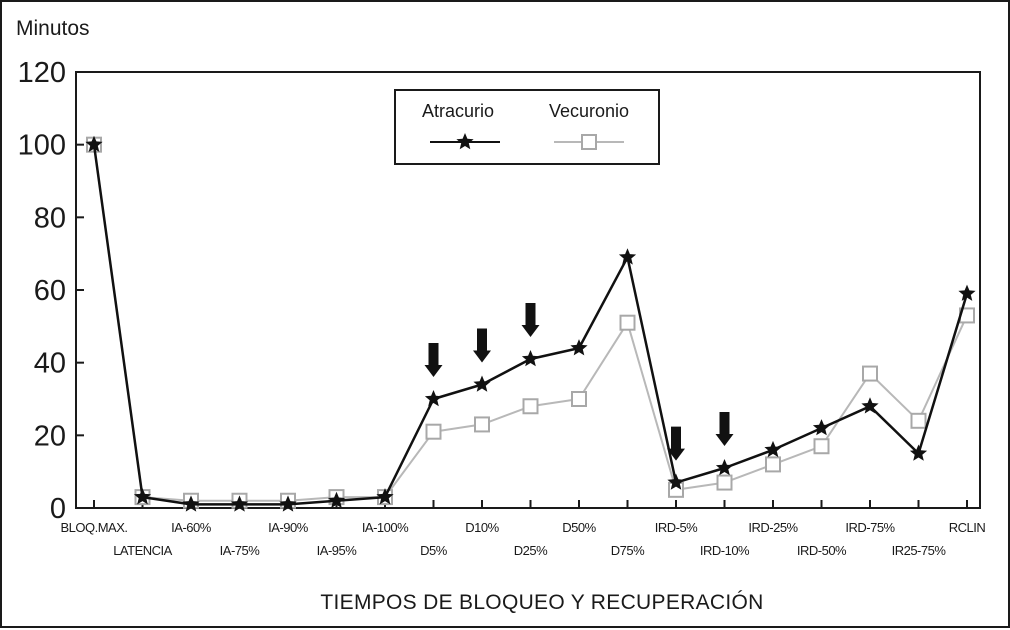 The image size is (1010, 630). I want to click on x-tick-label: RCLIN, so click(967, 527).